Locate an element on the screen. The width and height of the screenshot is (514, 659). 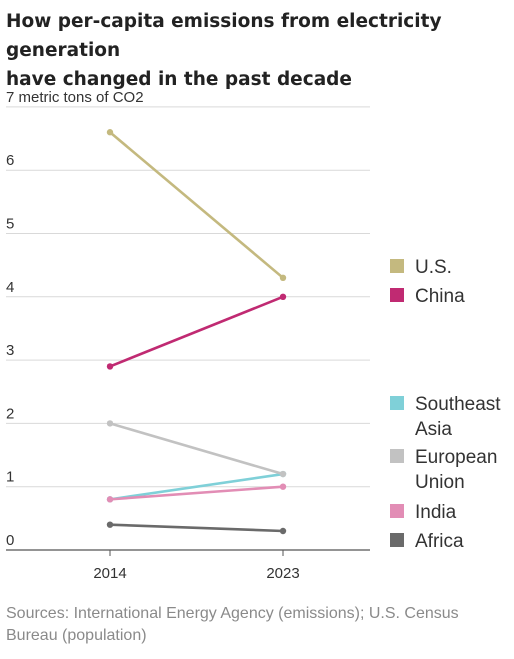
y-tick-label: 4 is located at coordinates (10, 287).